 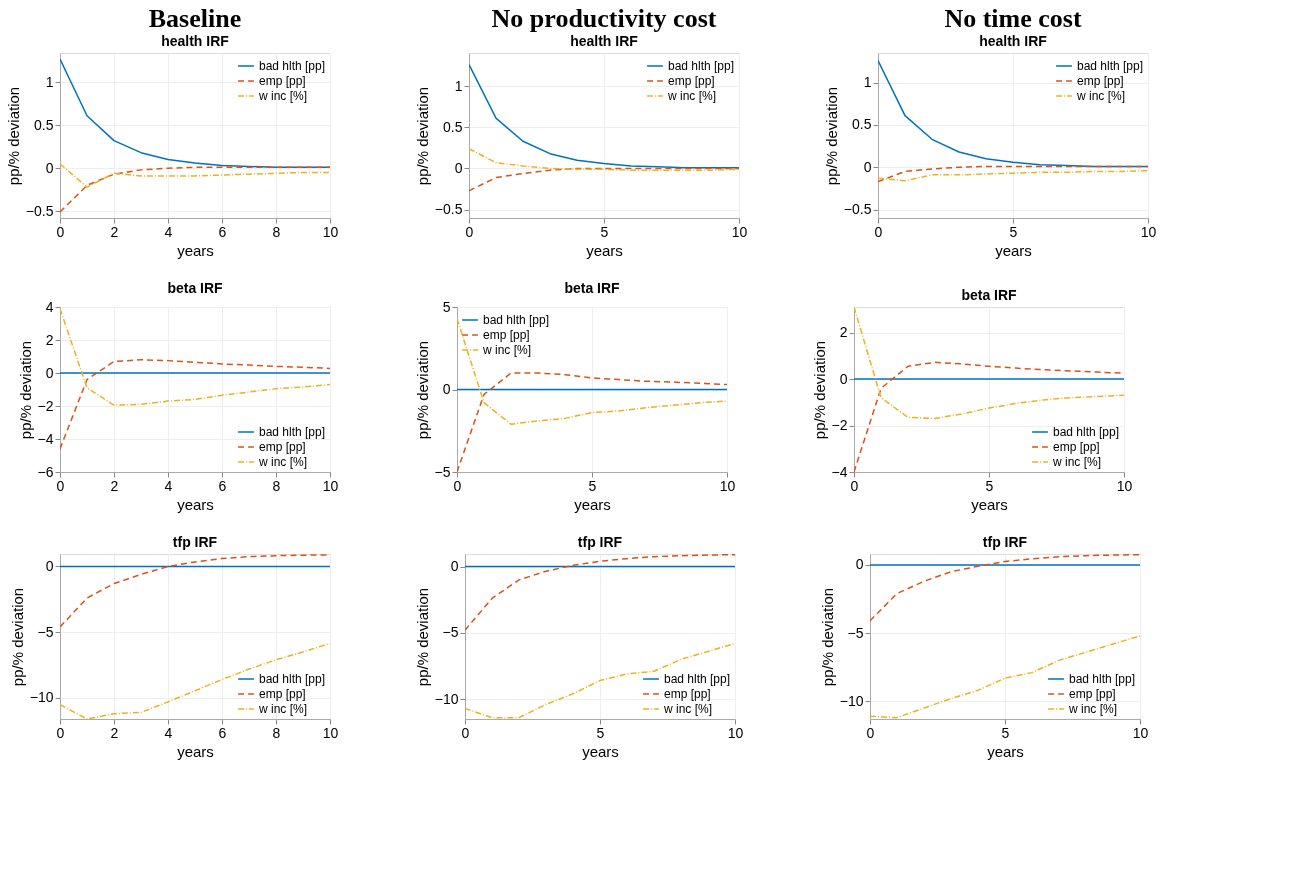 What do you see at coordinates (843, 332) in the screenshot?
I see `y-tick-label: 2` at bounding box center [843, 332].